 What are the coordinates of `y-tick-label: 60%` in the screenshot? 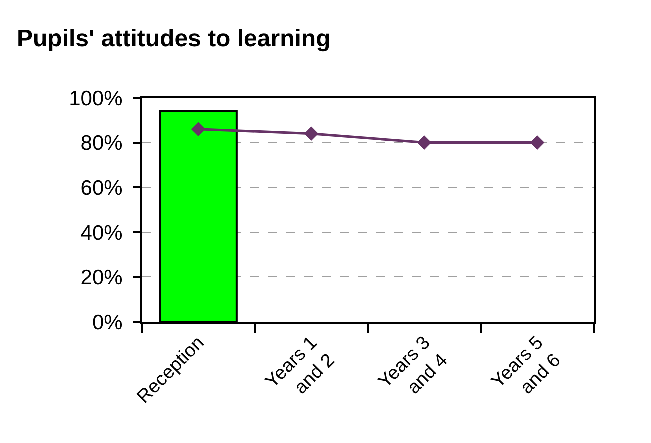 It's located at (101, 188).